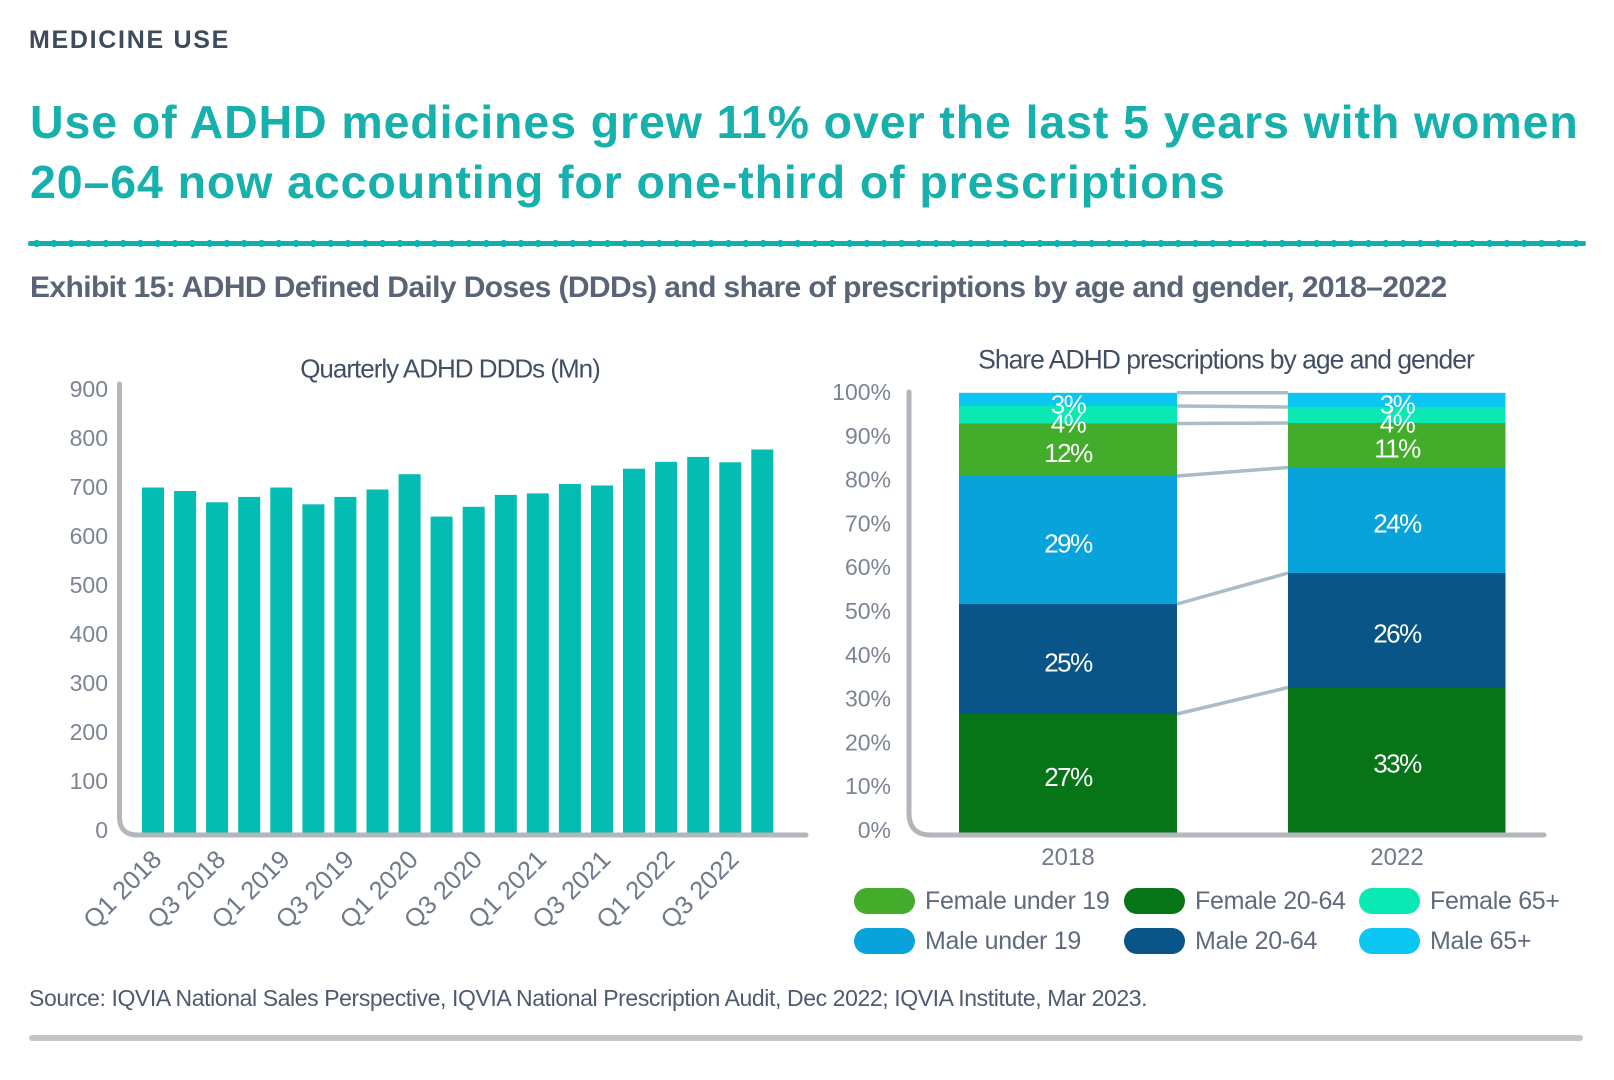 This screenshot has width=1614, height=1080. I want to click on svg-text: 100, so click(89, 781).